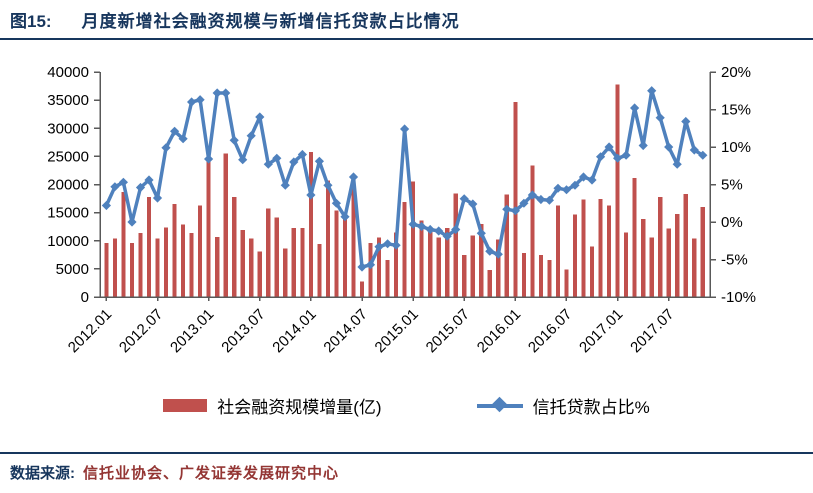 This screenshot has height=493, width=813. I want to click on right-axis-tick-label: 15%, so click(736, 110).